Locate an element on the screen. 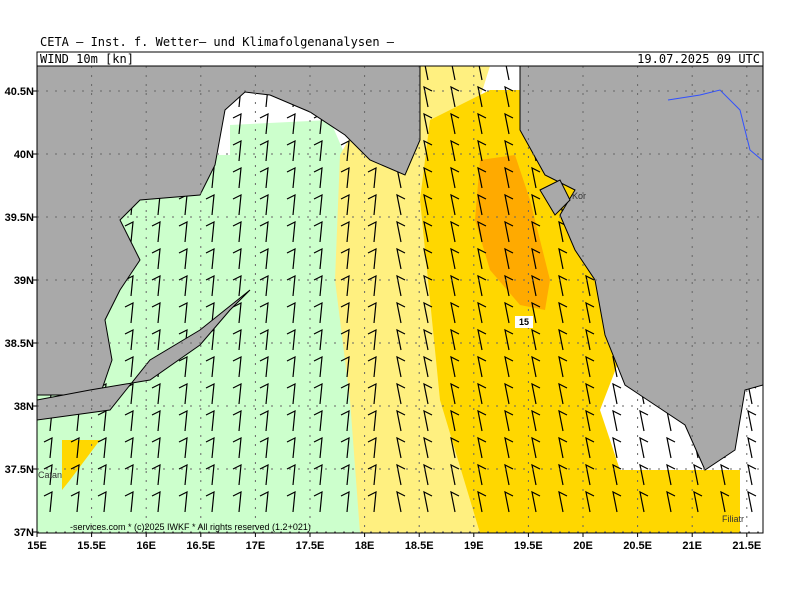  lon-label: 18.5E is located at coordinates (419, 546).